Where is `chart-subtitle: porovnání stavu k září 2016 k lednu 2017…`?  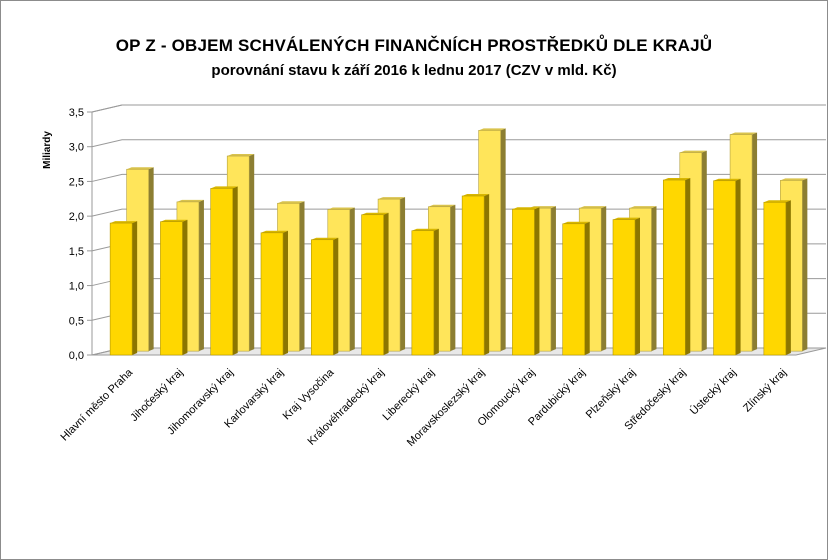
chart-subtitle: porovnání stavu k září 2016 k lednu 2017… is located at coordinates (414, 70).